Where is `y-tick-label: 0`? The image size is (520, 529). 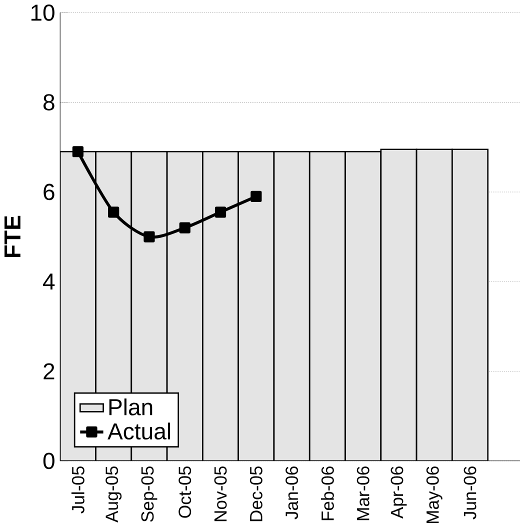 y-tick-label: 0 is located at coordinates (48, 461).